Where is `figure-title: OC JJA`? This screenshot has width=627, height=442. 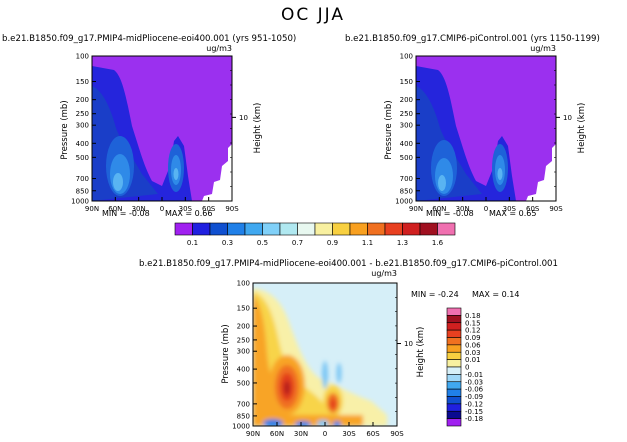 figure-title: OC JJA is located at coordinates (313, 15).